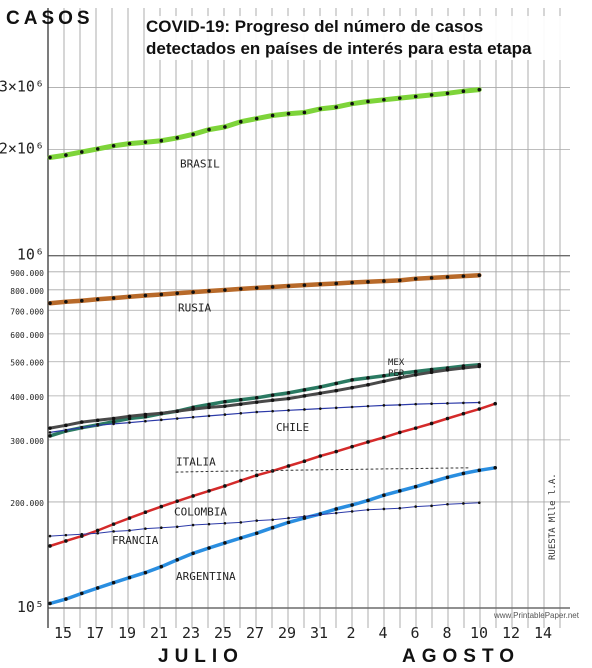 Image resolution: width=592 pixels, height=668 pixels. What do you see at coordinates (27, 363) in the screenshot?
I see `y-tick-label: 500.000` at bounding box center [27, 363].